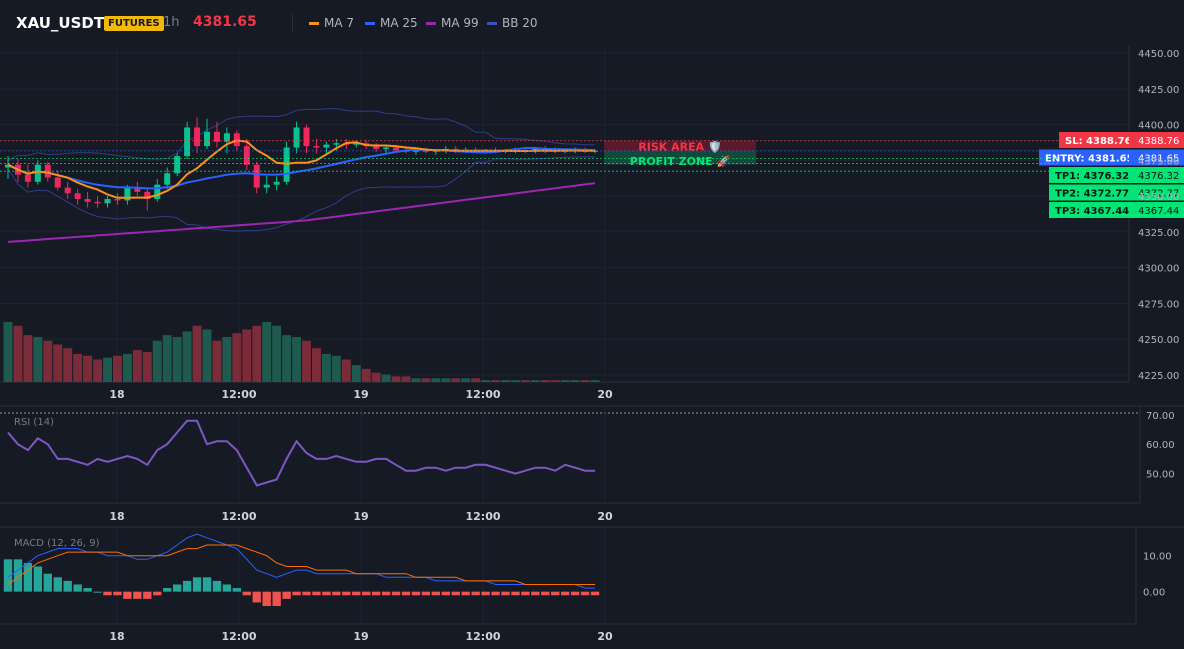 This screenshot has width=1184, height=649. What do you see at coordinates (1158, 233) in the screenshot?
I see `price-tick-label: 4325.00` at bounding box center [1158, 233].